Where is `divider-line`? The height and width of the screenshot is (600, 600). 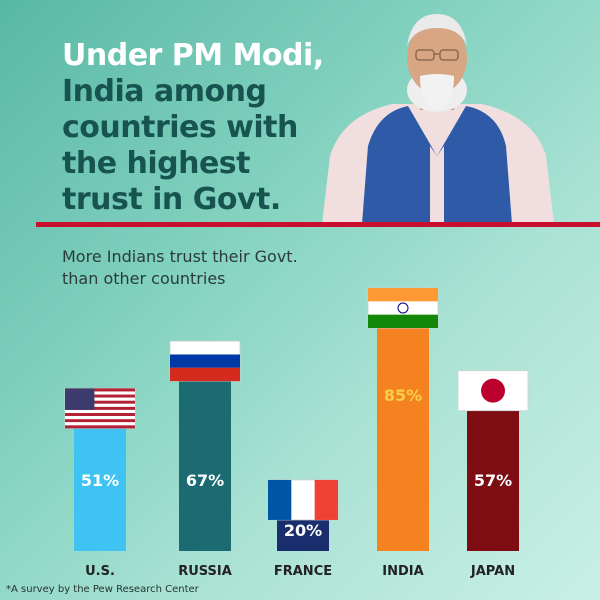
divider-line is located at coordinates (318, 224).